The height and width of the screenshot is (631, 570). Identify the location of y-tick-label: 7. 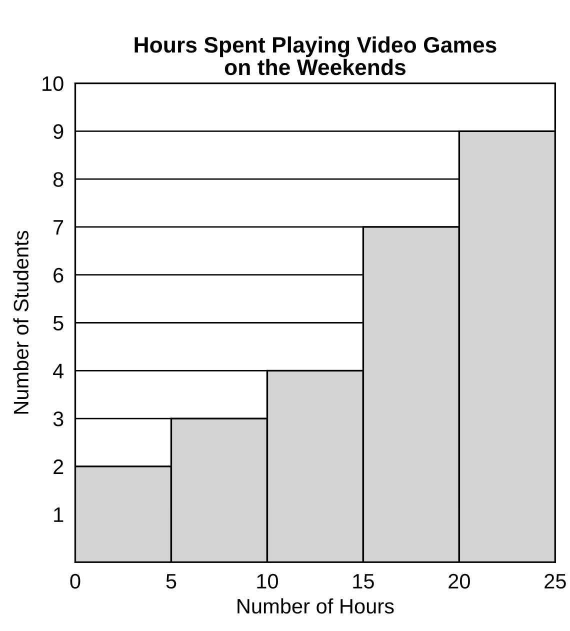
(59, 227).